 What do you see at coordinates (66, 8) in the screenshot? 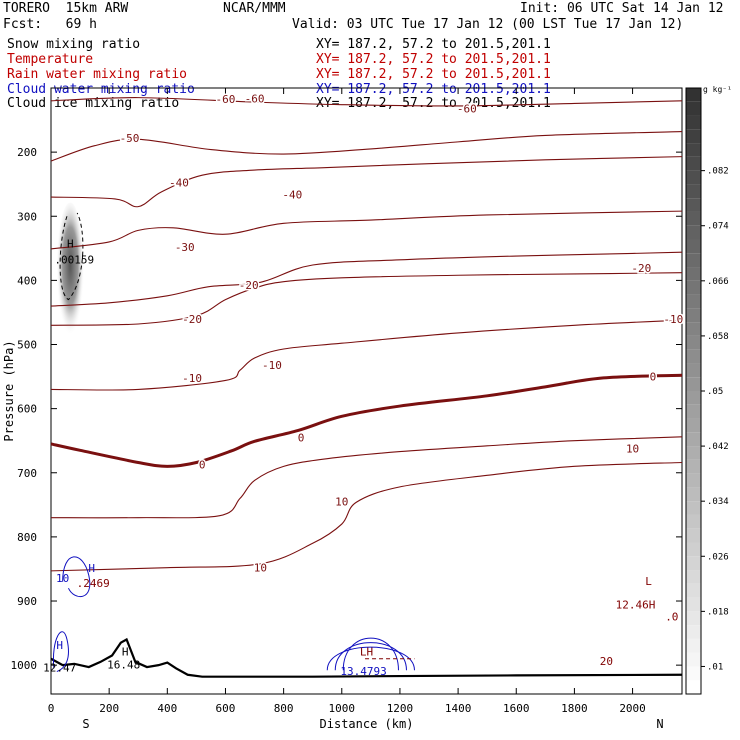
I see `model-title: TORERO 15km ARW` at bounding box center [66, 8].